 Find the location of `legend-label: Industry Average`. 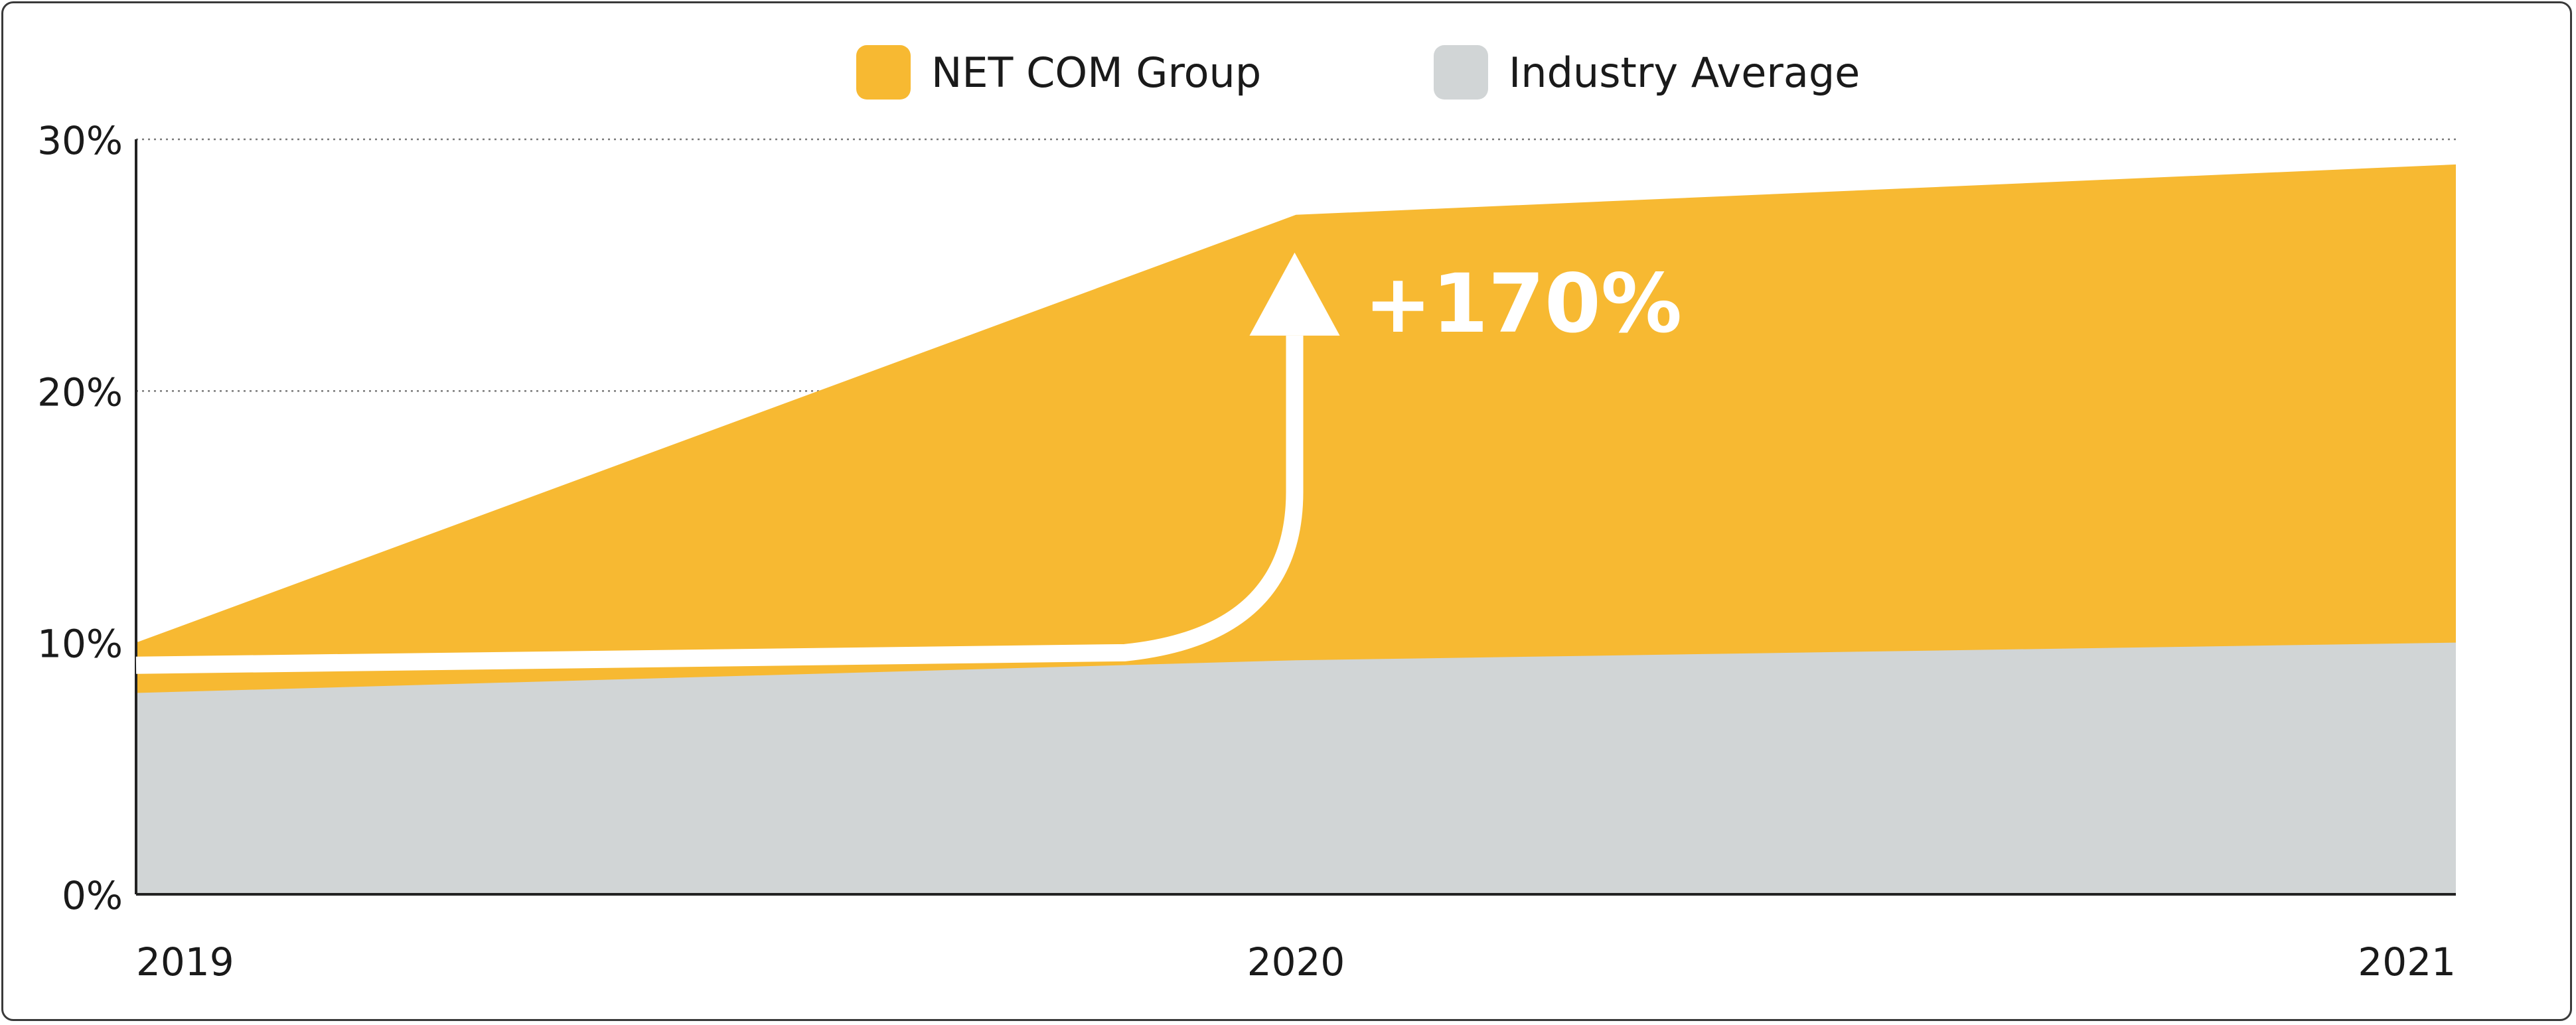

legend-label: Industry Average is located at coordinates (1685, 72).